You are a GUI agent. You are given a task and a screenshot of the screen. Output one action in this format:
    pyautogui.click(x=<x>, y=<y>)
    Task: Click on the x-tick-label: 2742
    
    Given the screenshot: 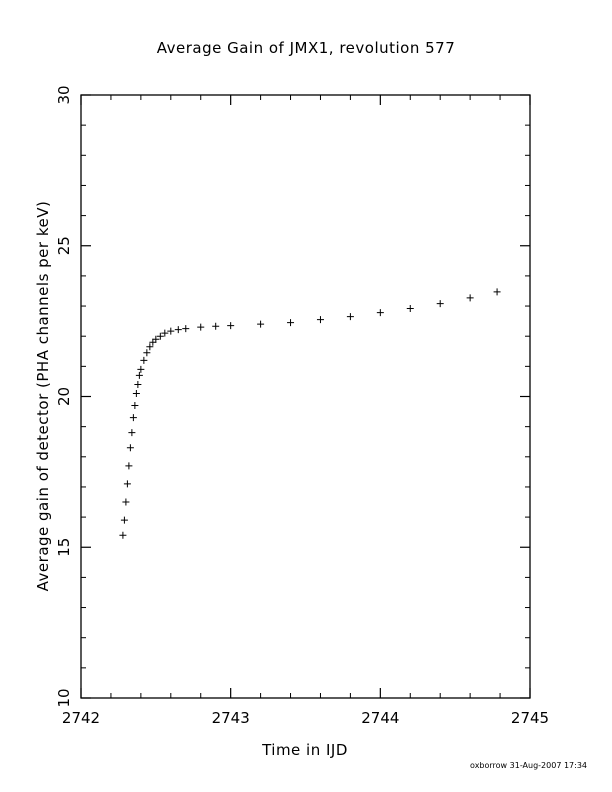 What is the action you would take?
    pyautogui.click(x=81, y=718)
    